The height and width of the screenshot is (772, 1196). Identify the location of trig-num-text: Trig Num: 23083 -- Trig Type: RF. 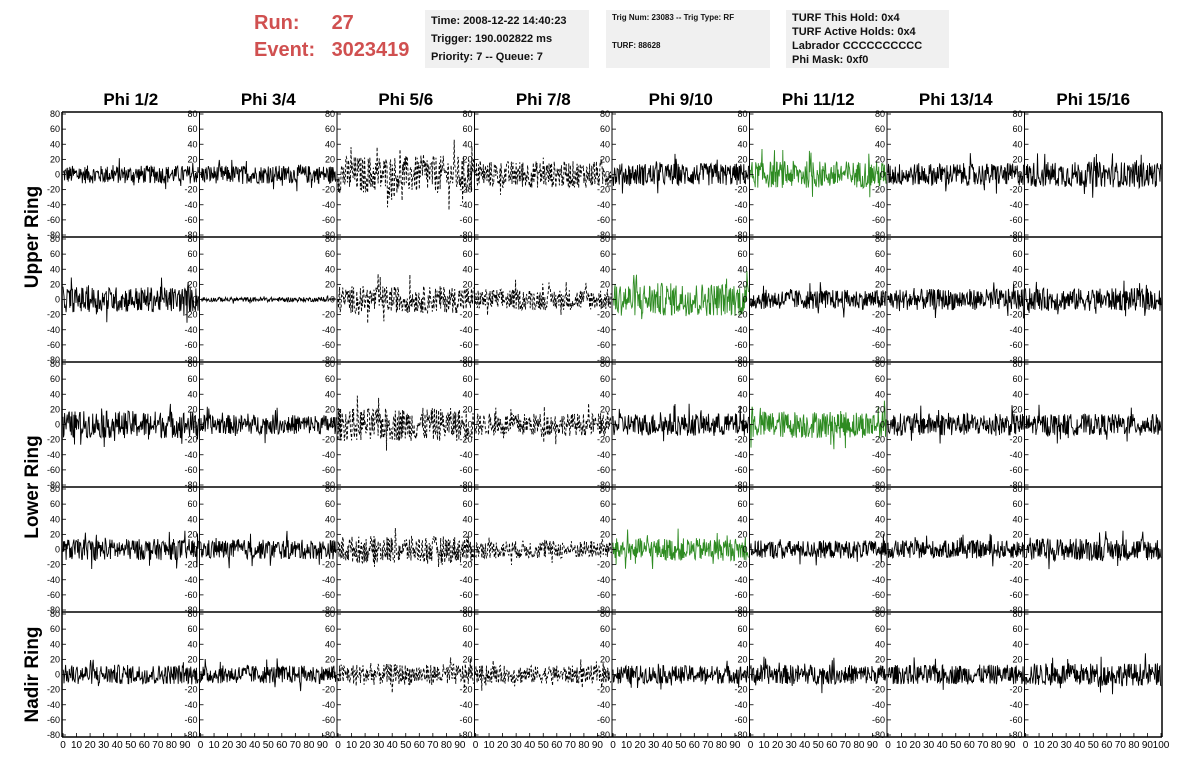
(673, 17).